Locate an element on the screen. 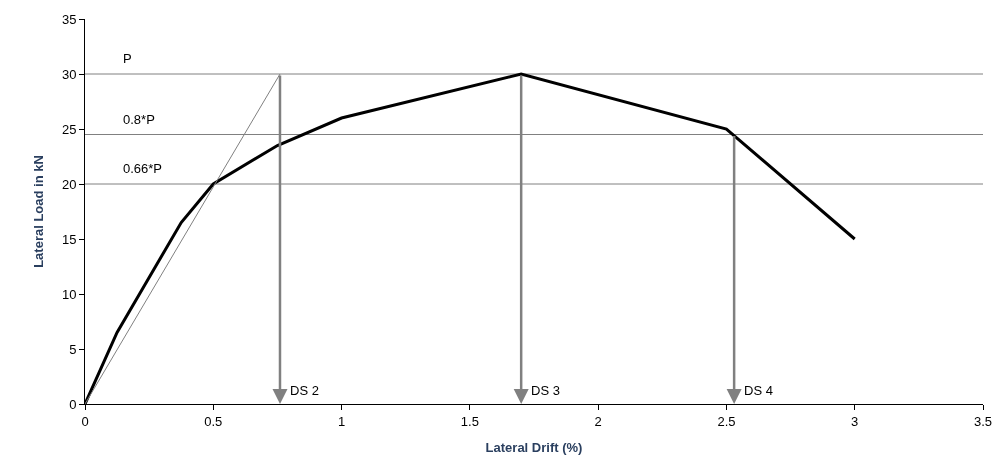 This screenshot has width=1008, height=465. x-tick-label: 0.5 is located at coordinates (213, 421).